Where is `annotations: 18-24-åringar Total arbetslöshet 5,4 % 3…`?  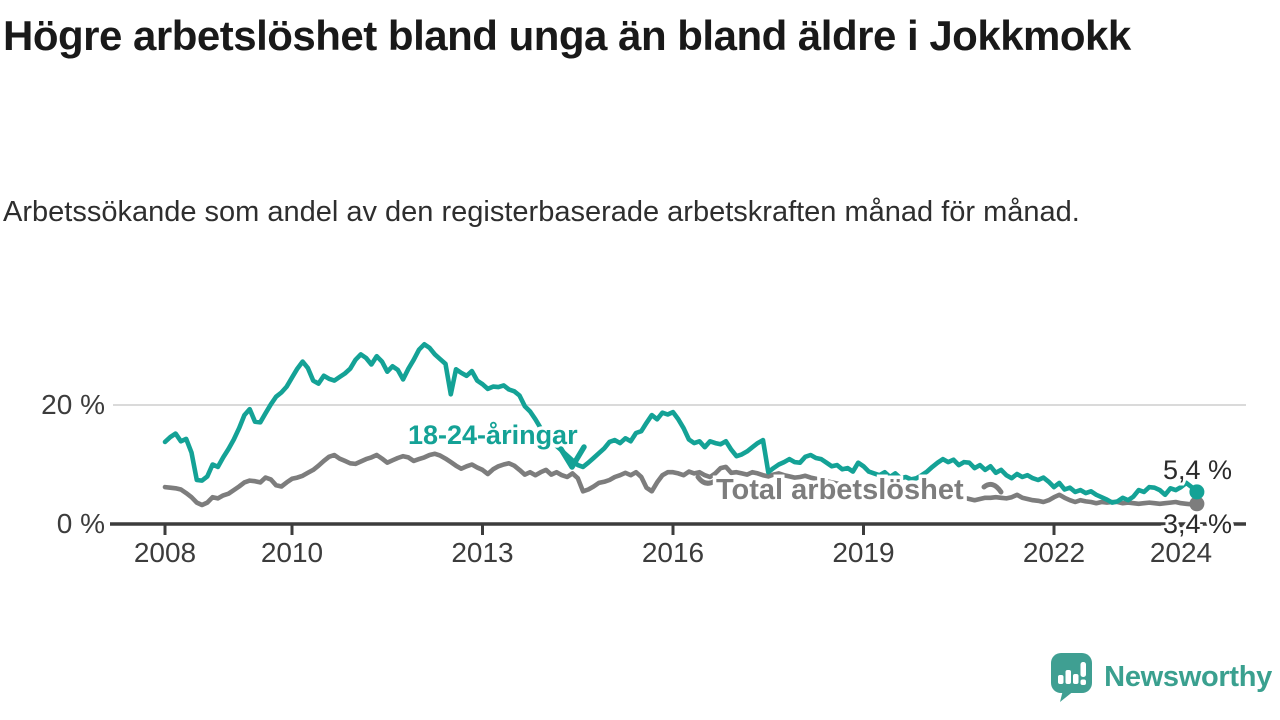 annotations: 18-24-åringar Total arbetslöshet 5,4 % 3… is located at coordinates (820, 480).